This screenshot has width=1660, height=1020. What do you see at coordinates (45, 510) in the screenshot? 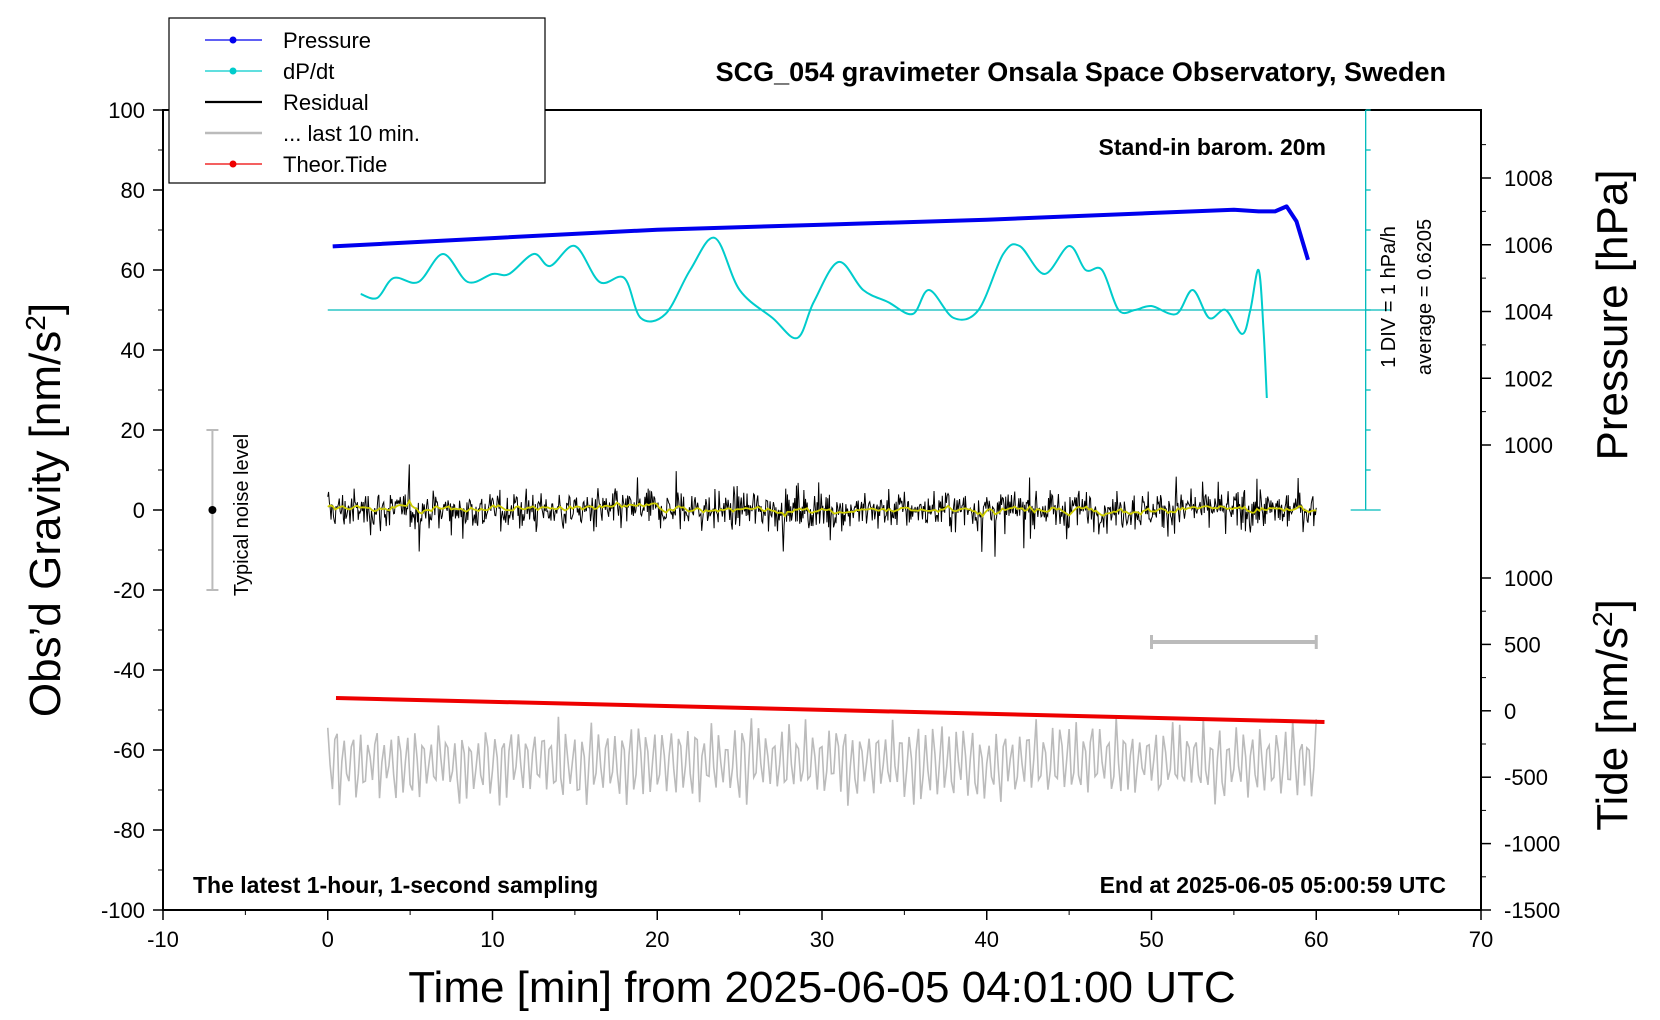
I see `left-axis-label: Obs’d Gravity [nm/s2]` at bounding box center [45, 510].